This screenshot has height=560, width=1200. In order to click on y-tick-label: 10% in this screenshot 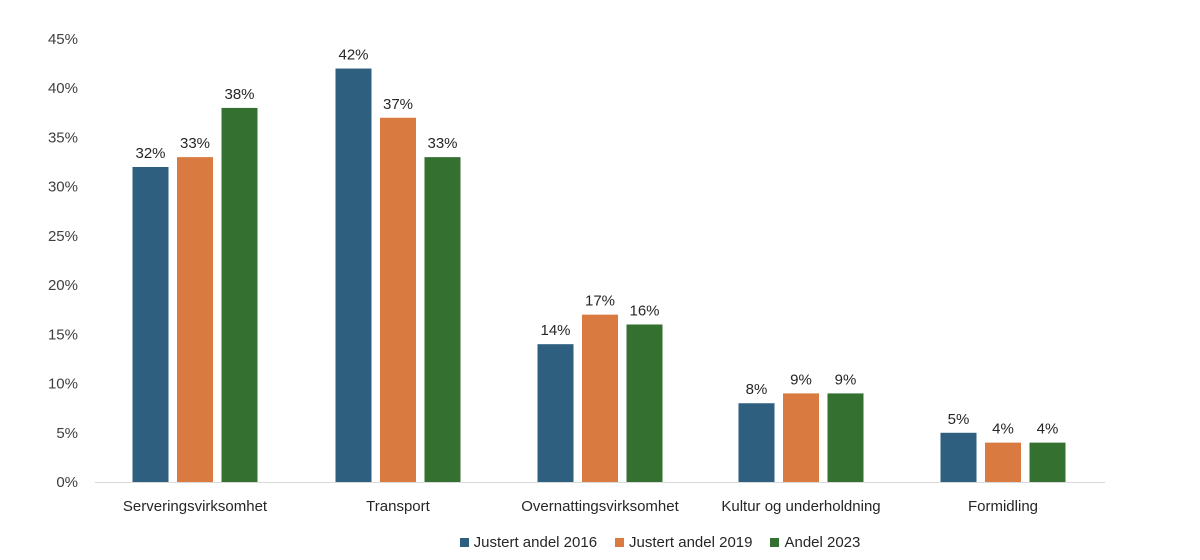, I will do `click(63, 384)`.